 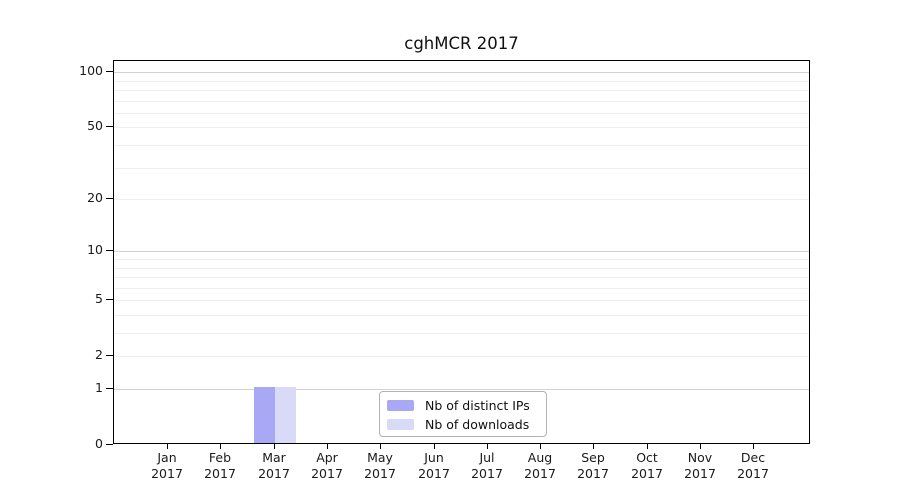 I want to click on legend-item-downloads: Nb of downloads, so click(x=466, y=424).